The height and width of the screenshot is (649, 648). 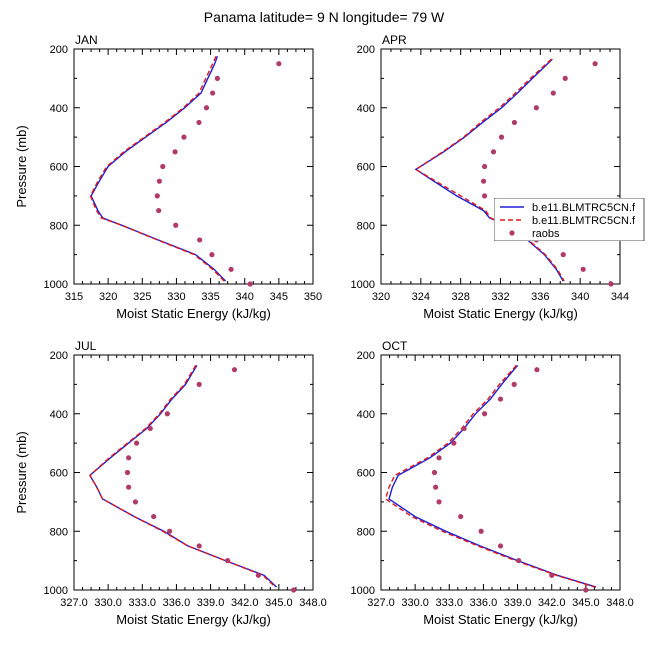 What do you see at coordinates (142, 297) in the screenshot?
I see `x-tick-label: 325` at bounding box center [142, 297].